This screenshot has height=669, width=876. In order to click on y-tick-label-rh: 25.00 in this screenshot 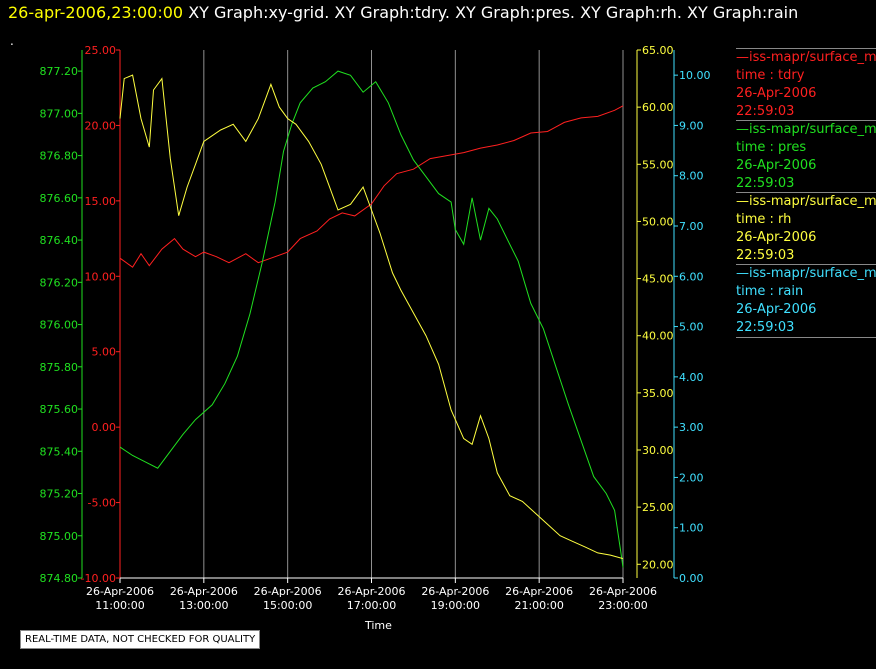, I will do `click(658, 507)`.